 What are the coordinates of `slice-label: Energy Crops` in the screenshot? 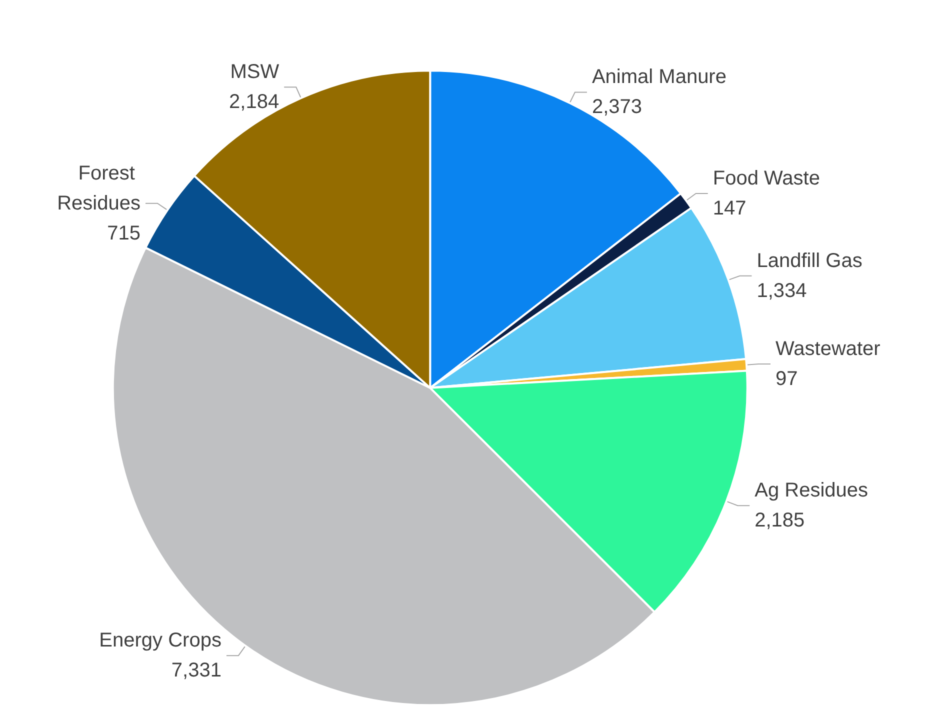 It's located at (160, 641).